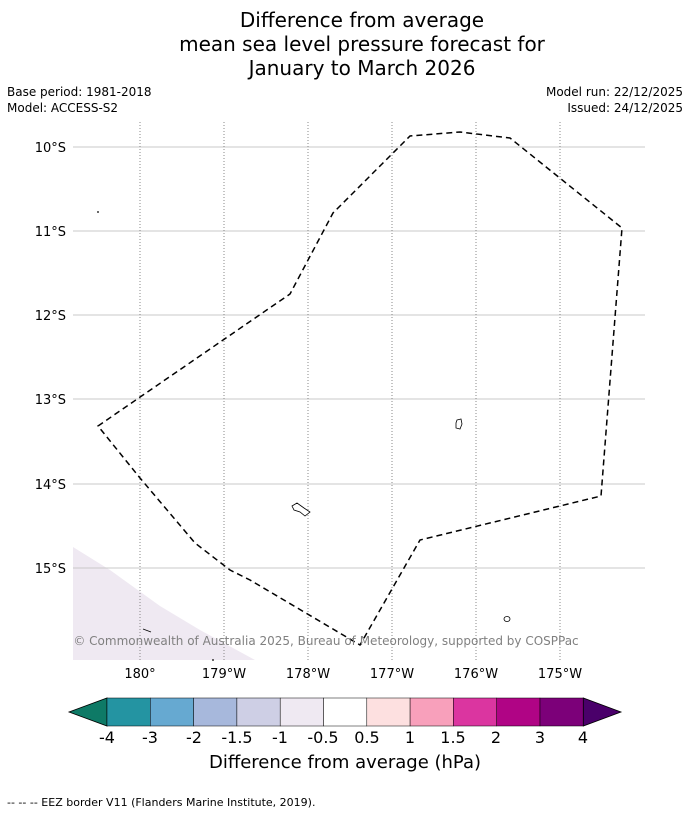 Image resolution: width=690 pixels, height=816 pixels. What do you see at coordinates (322, 737) in the screenshot?
I see `tick-label-neg0-5: -0.5` at bounding box center [322, 737].